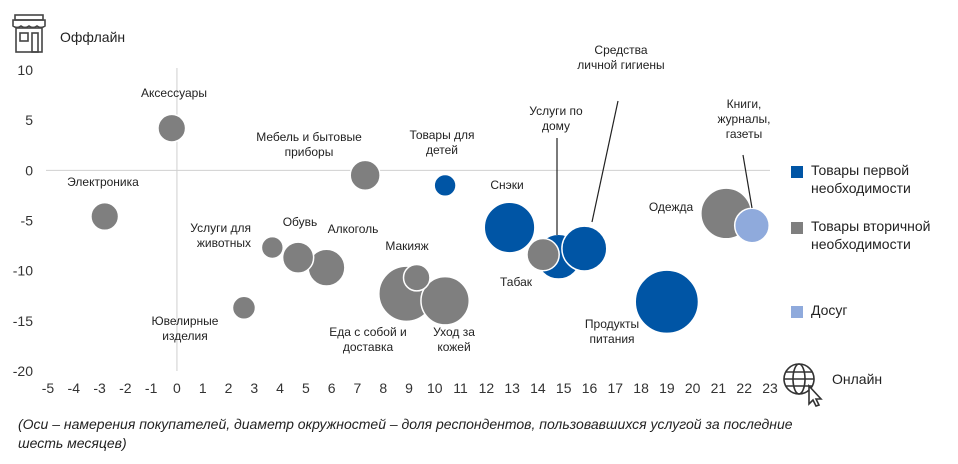 The image size is (958, 464). I want to click on legend-label: Товары первой необходимости, so click(861, 179).